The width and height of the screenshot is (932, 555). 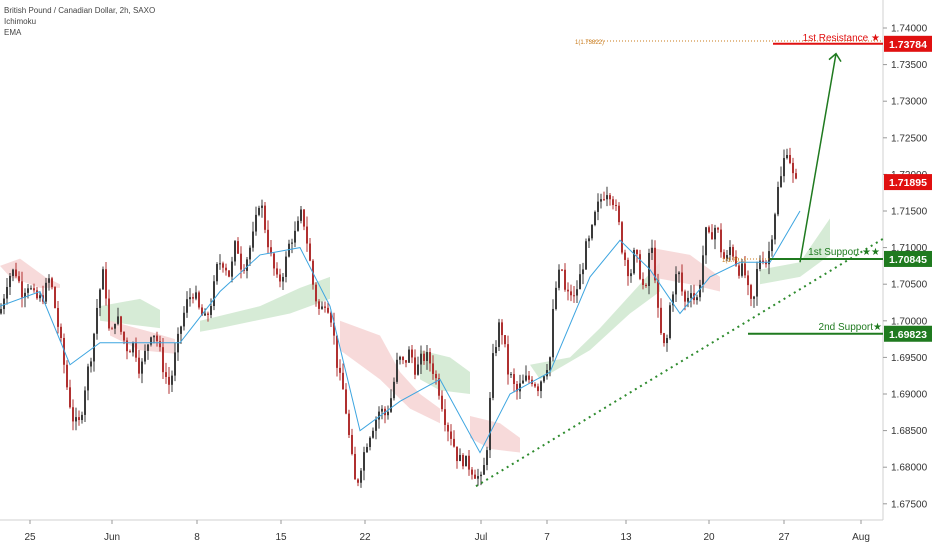 I want to click on resistance-price-tag-text: 1.73784, so click(x=908, y=45).